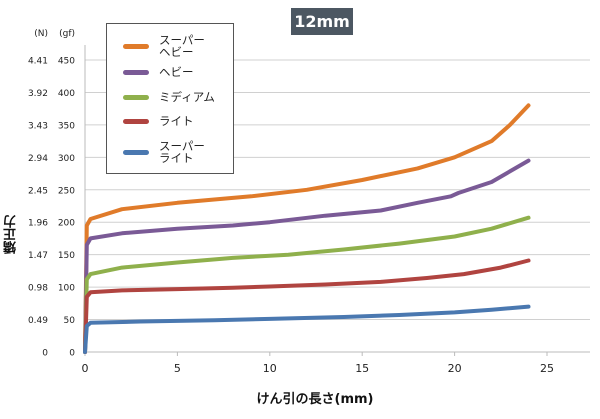  Describe the element at coordinates (158, 121) in the screenshot. I see `legend-item: ライト` at that location.